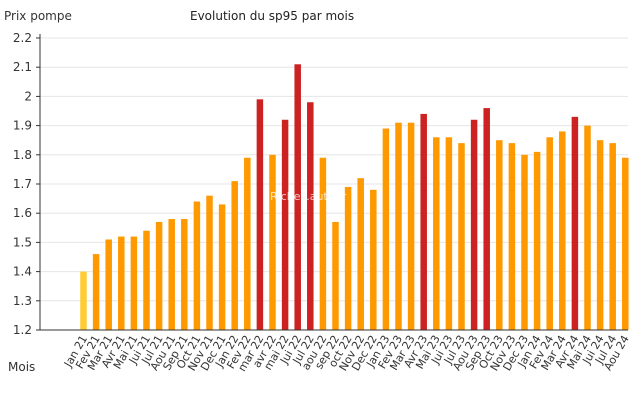 Image resolution: width=640 pixels, height=400 pixels. Describe the element at coordinates (22, 301) in the screenshot. I see `y-tick-label: 1.3` at that location.